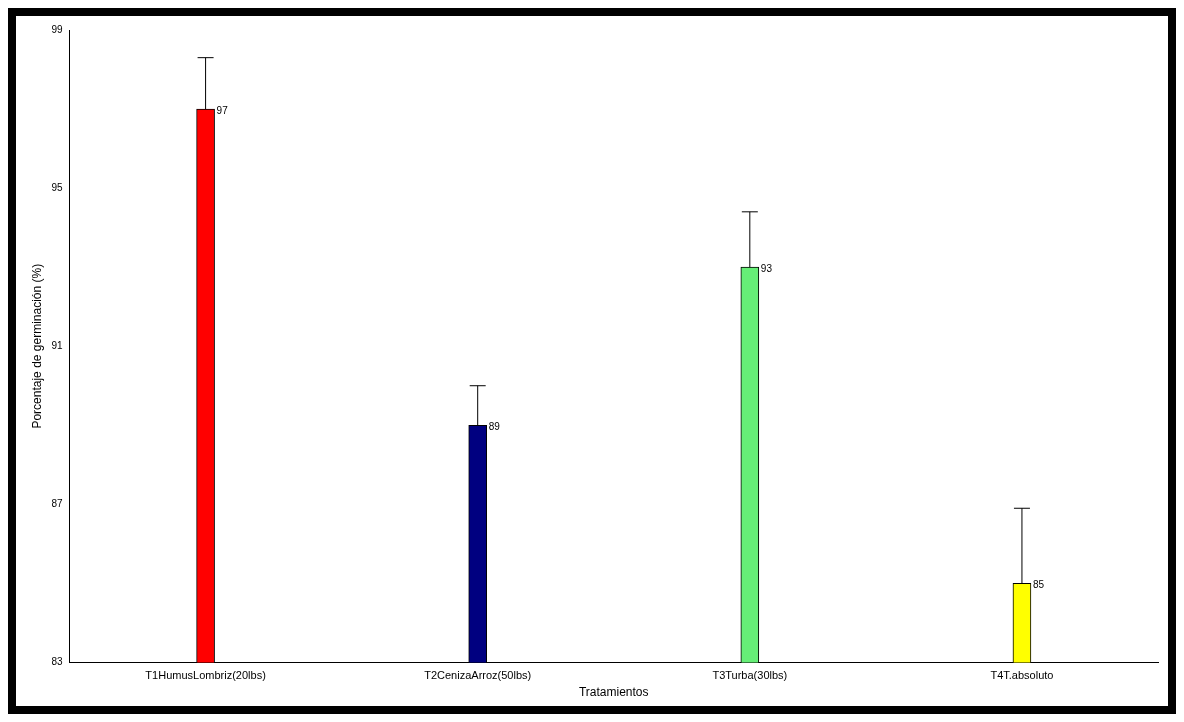  What do you see at coordinates (36, 346) in the screenshot?
I see `y-axis-title: Porcentaje de germinación (%)` at bounding box center [36, 346].